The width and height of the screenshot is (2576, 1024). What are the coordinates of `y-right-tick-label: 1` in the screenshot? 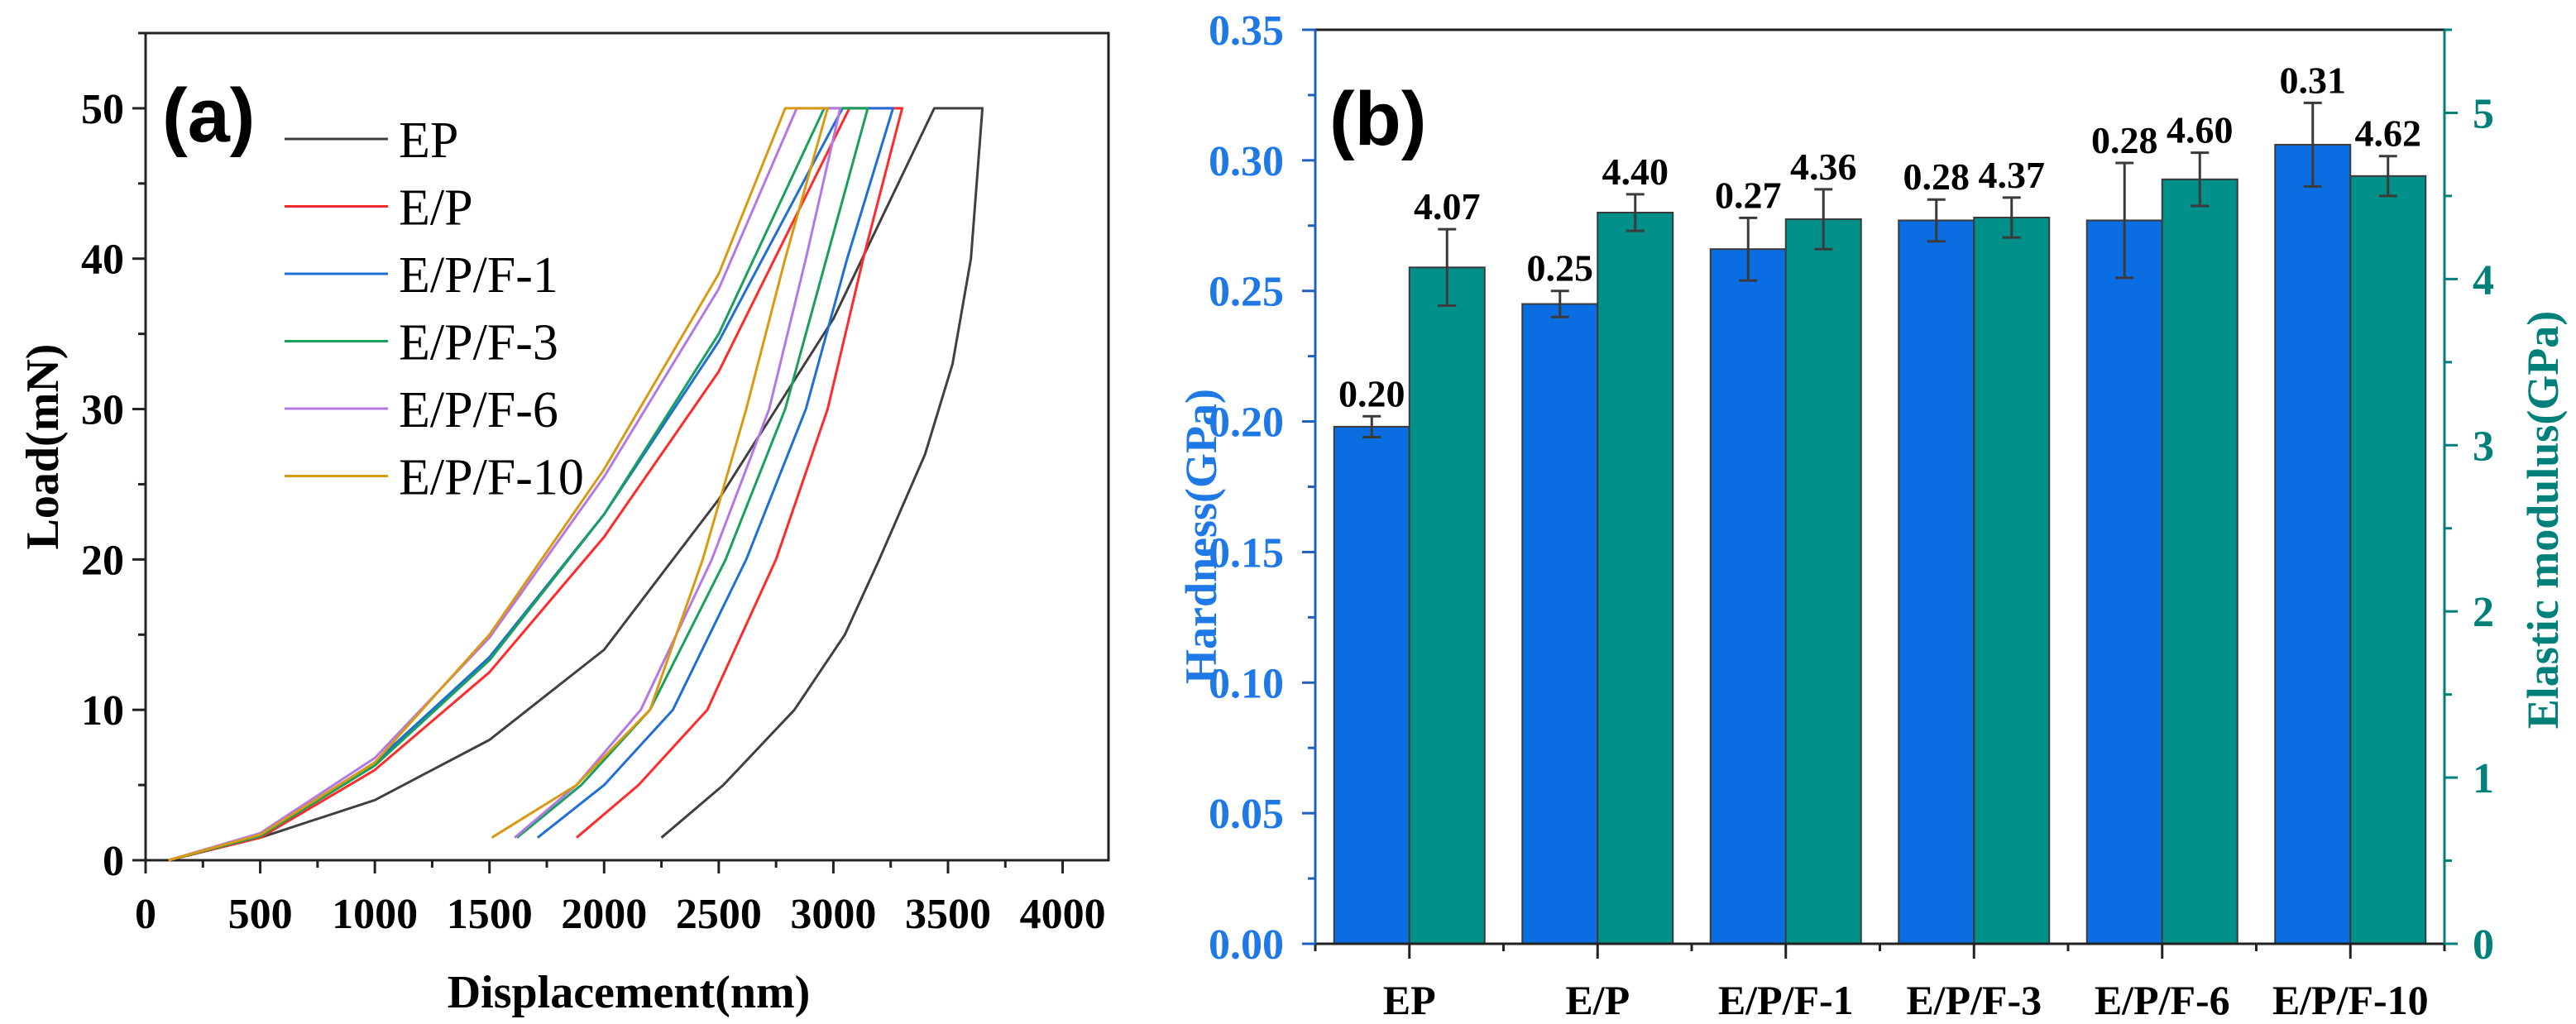 It's located at (2483, 778).